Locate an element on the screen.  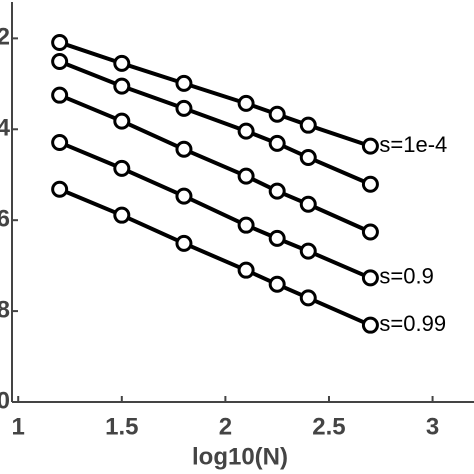
x-tick-label: 1.5 is located at coordinates (121, 426).